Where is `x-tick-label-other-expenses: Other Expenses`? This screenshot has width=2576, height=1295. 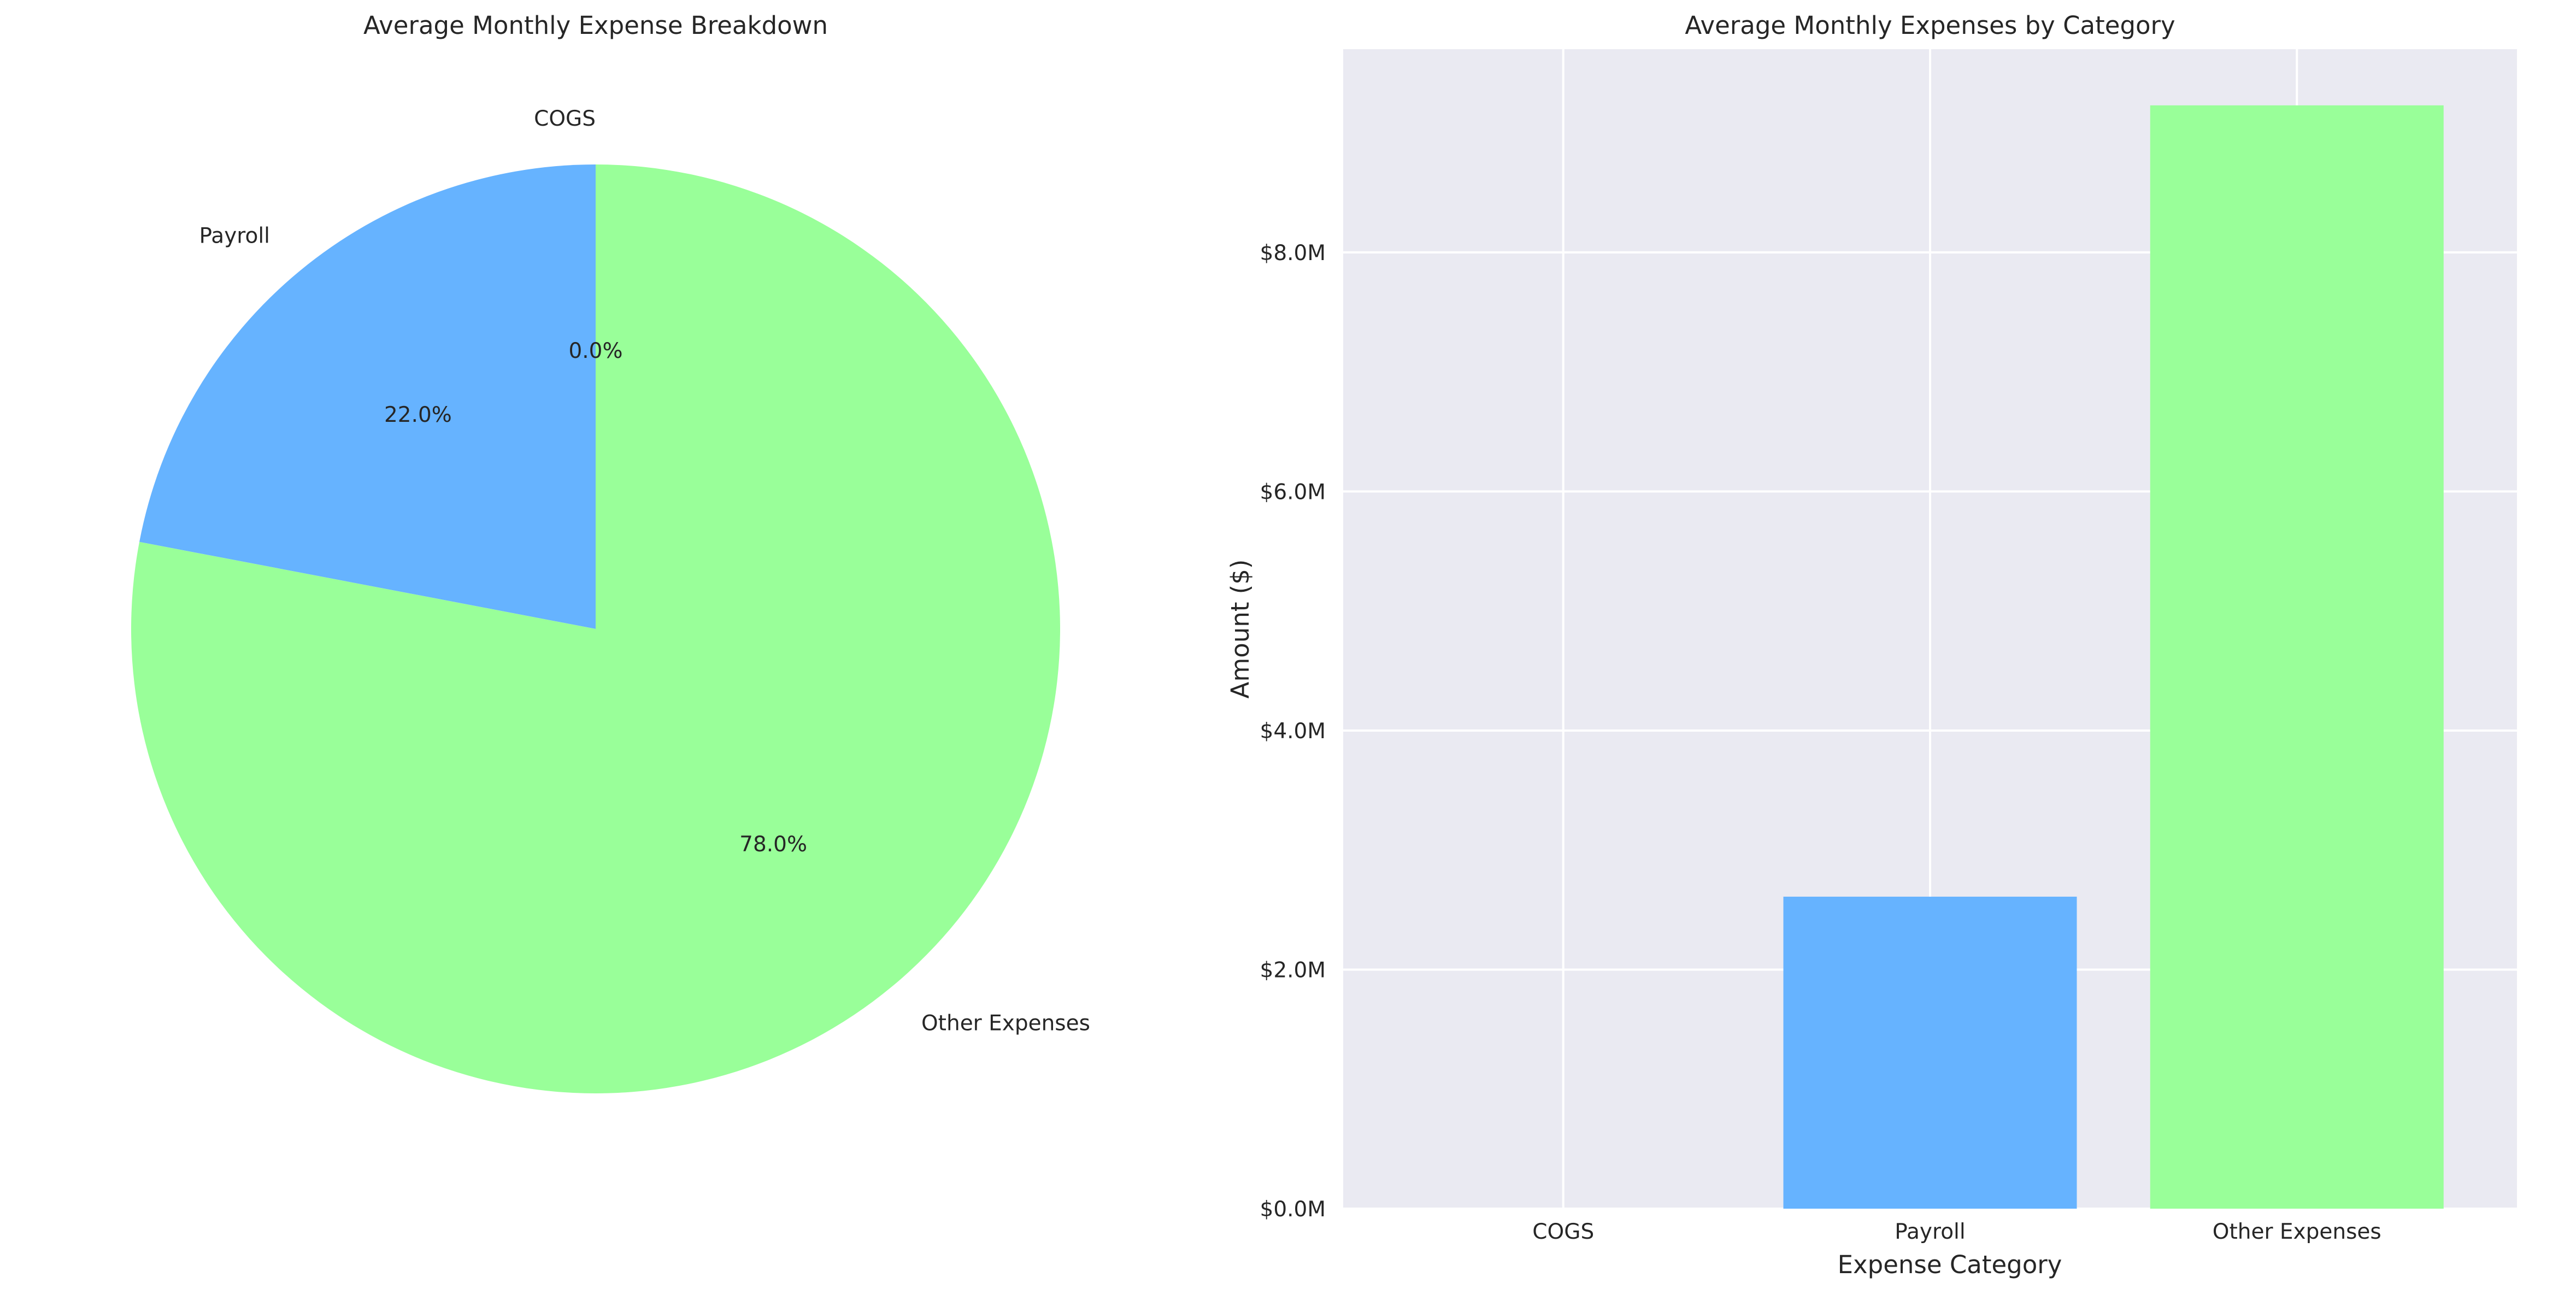
x-tick-label-other-expenses: Other Expenses is located at coordinates (2297, 1232).